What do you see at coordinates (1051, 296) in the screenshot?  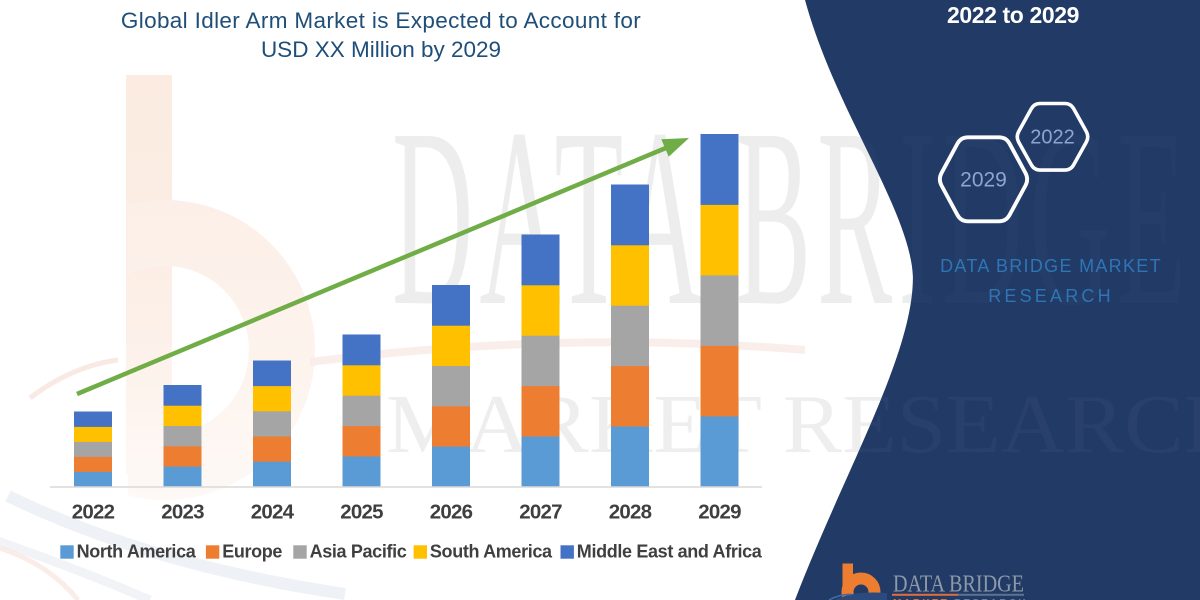 I see `svg-text: RESEARCH` at bounding box center [1051, 296].